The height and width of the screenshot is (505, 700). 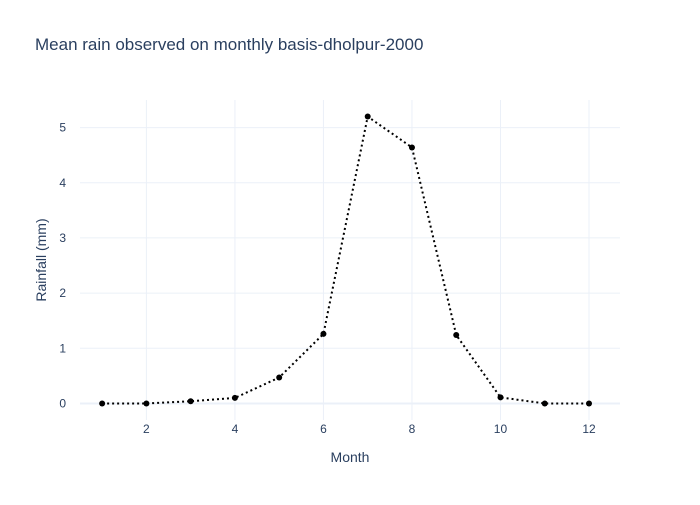 I want to click on y-tick-label: 2, so click(x=62, y=293).